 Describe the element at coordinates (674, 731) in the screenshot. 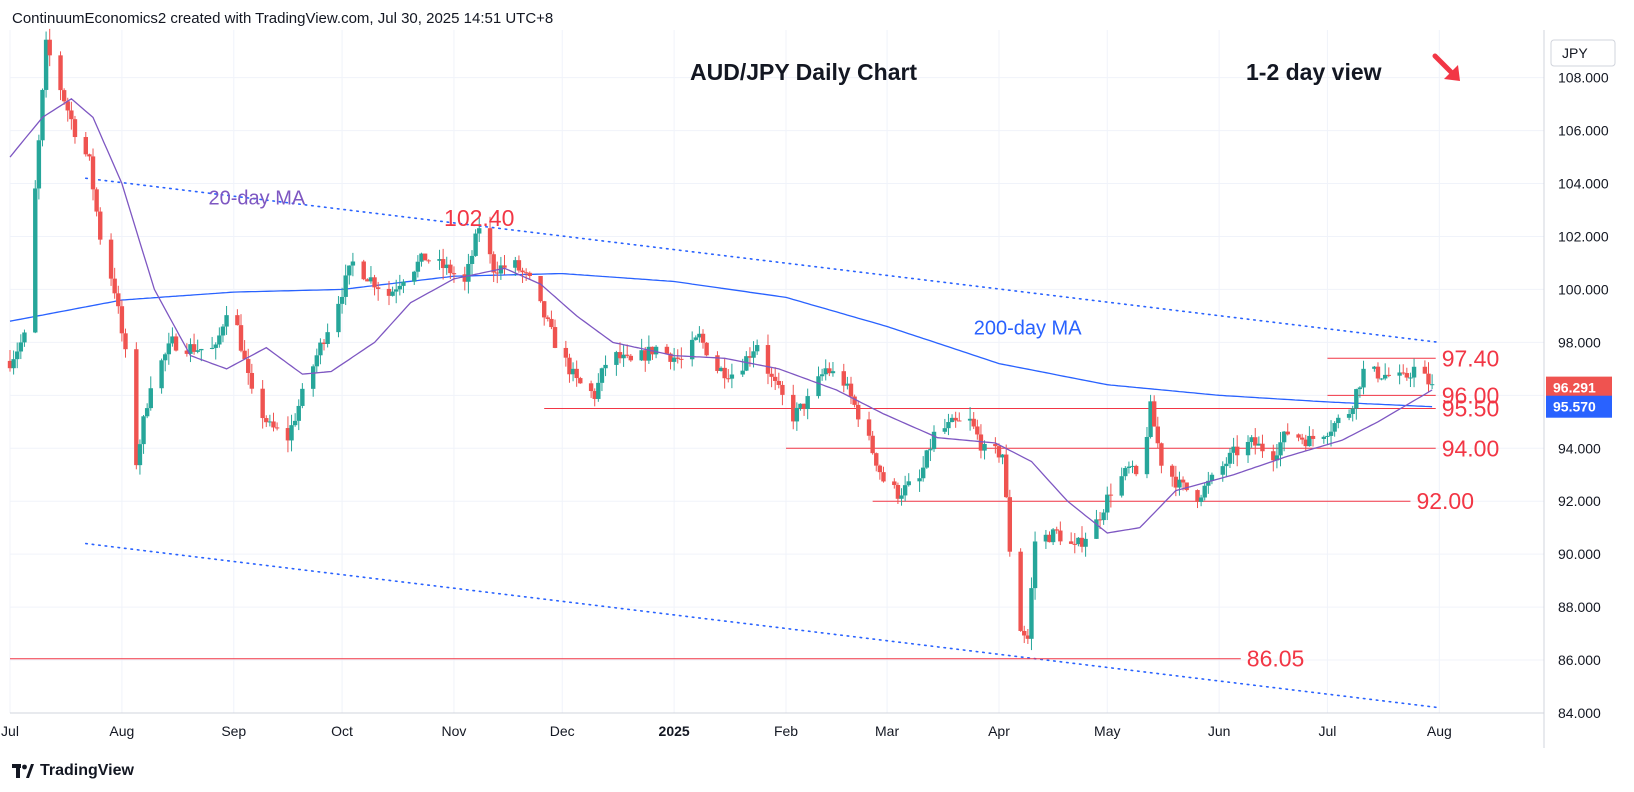

I see `x-tick-label: 2025` at that location.